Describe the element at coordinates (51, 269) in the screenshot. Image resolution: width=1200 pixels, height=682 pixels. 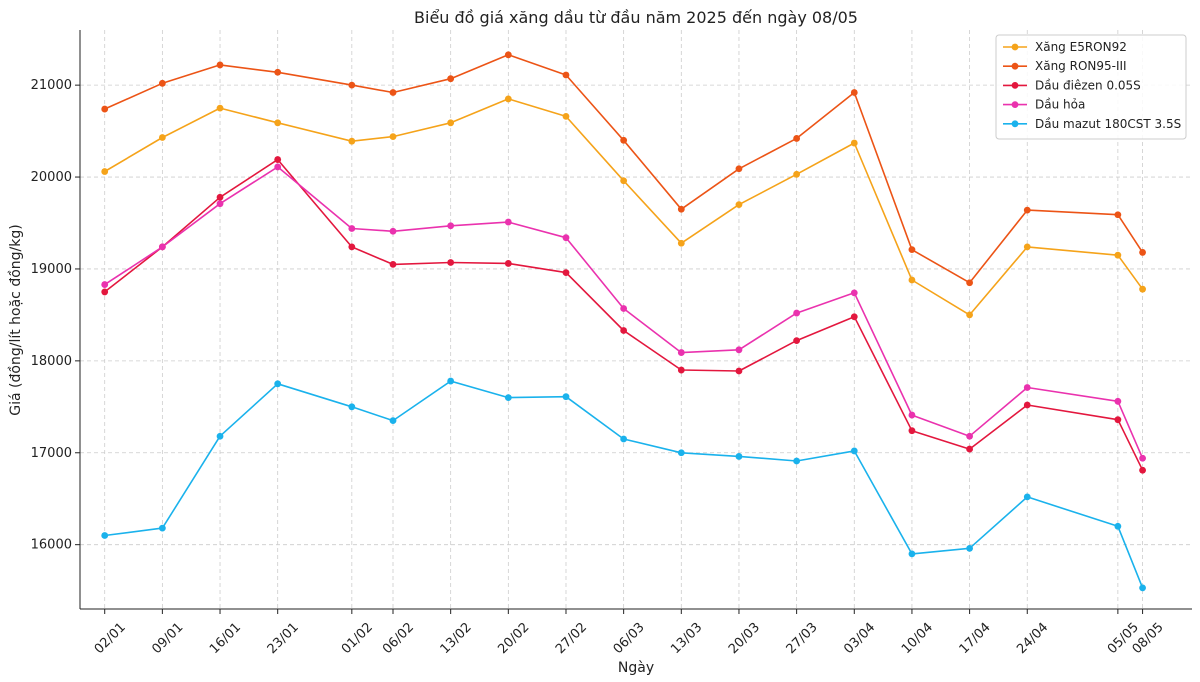
I see `y-tick-label: 19000` at that location.